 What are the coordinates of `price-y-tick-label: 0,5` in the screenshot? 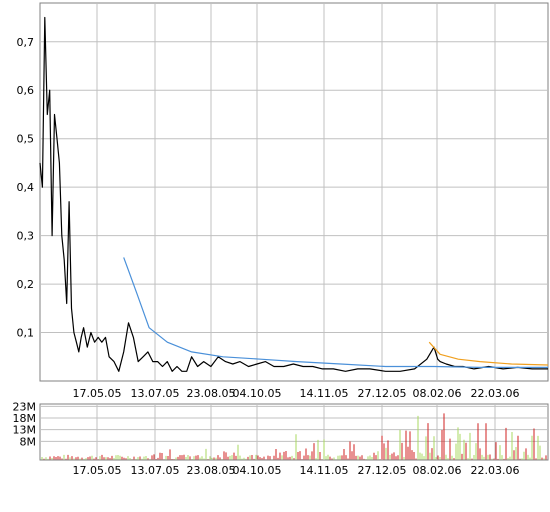 It's located at (26, 139).